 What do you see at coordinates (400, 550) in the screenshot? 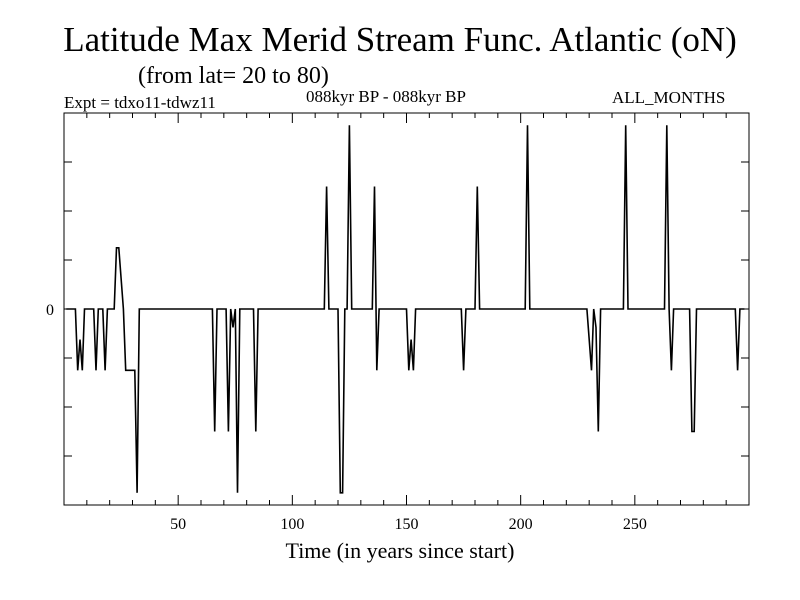
I see `x-axis-label: Time (in years since start)` at bounding box center [400, 550].